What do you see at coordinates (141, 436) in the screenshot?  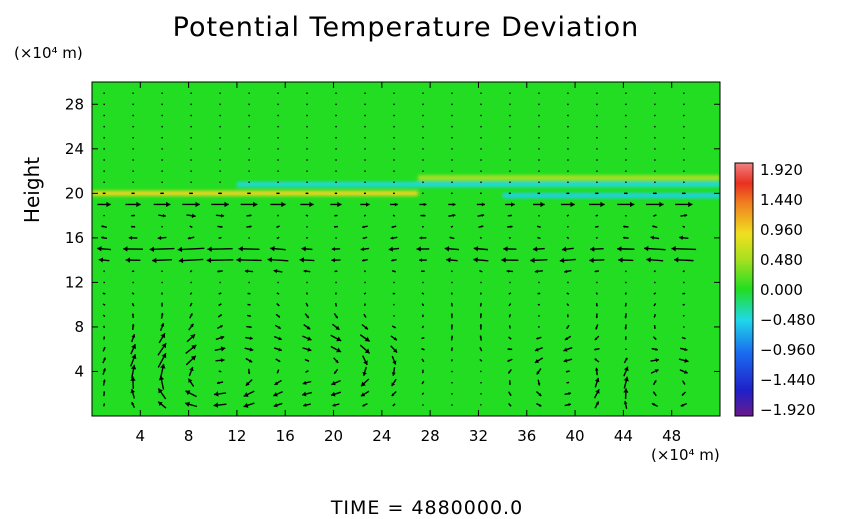 I see `x-tick-label-4: 4` at bounding box center [141, 436].